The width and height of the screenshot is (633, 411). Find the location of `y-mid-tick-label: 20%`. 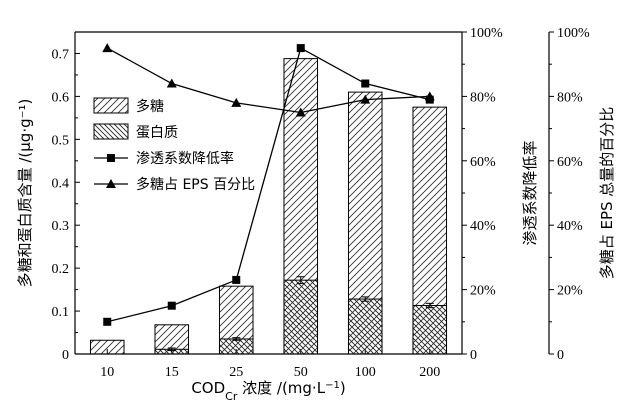

y-mid-tick-label: 20% is located at coordinates (483, 291).